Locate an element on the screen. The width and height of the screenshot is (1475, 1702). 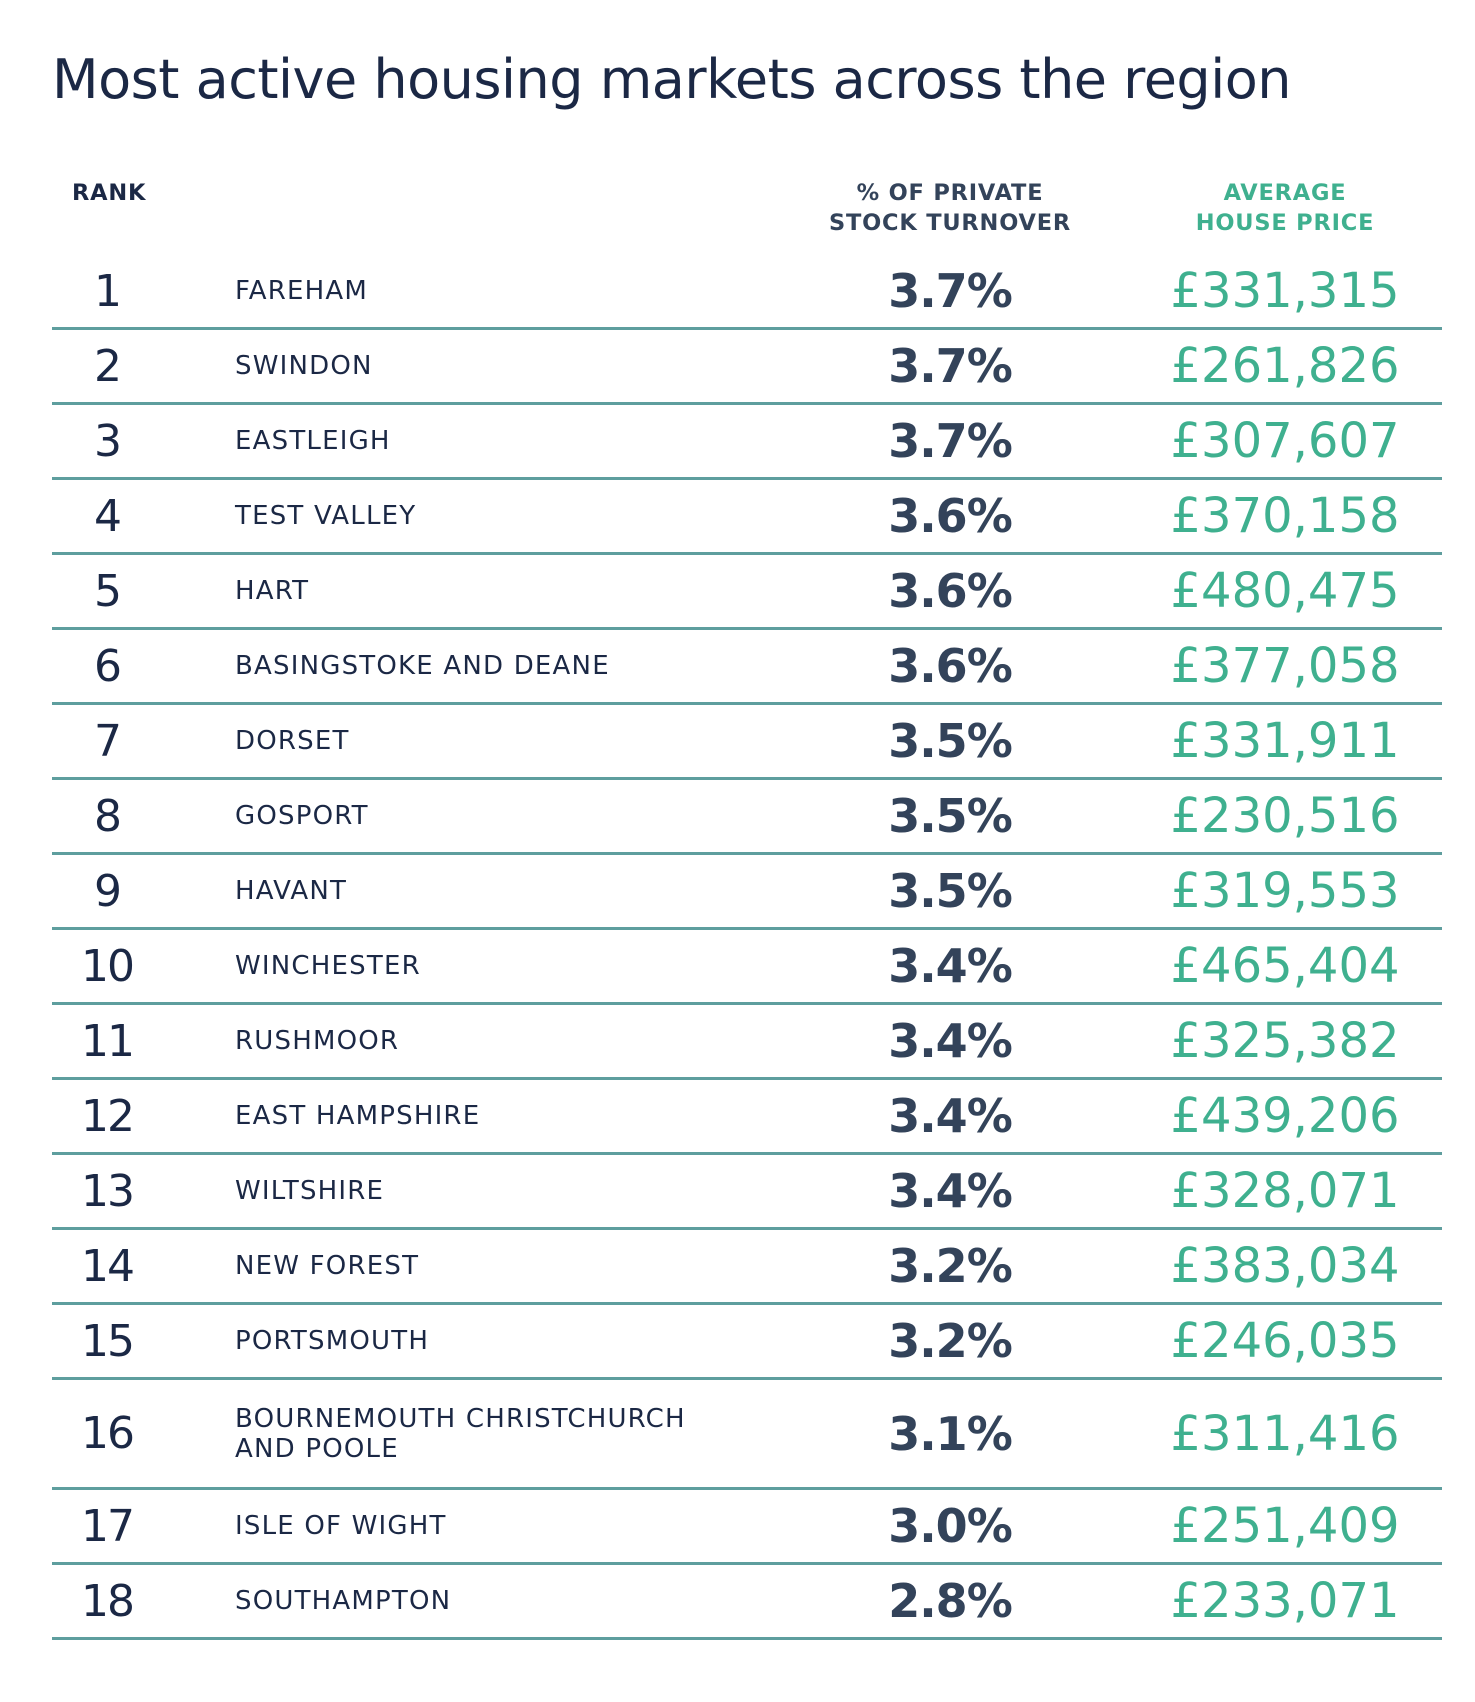
average-price-cell: £383,034 is located at coordinates (1285, 1266).